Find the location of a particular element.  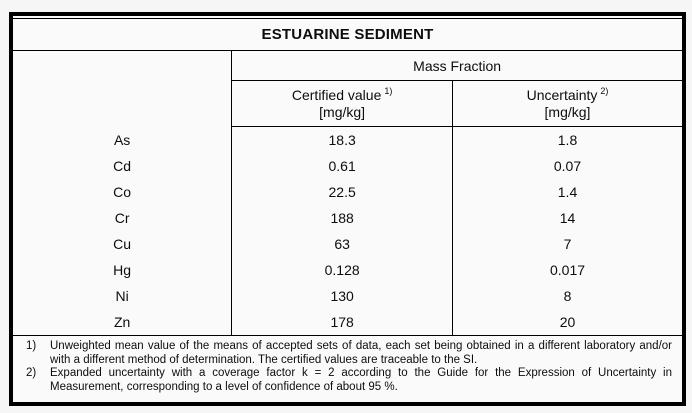

certified-value-header: Certified value 1) [mg/kg] is located at coordinates (342, 103).